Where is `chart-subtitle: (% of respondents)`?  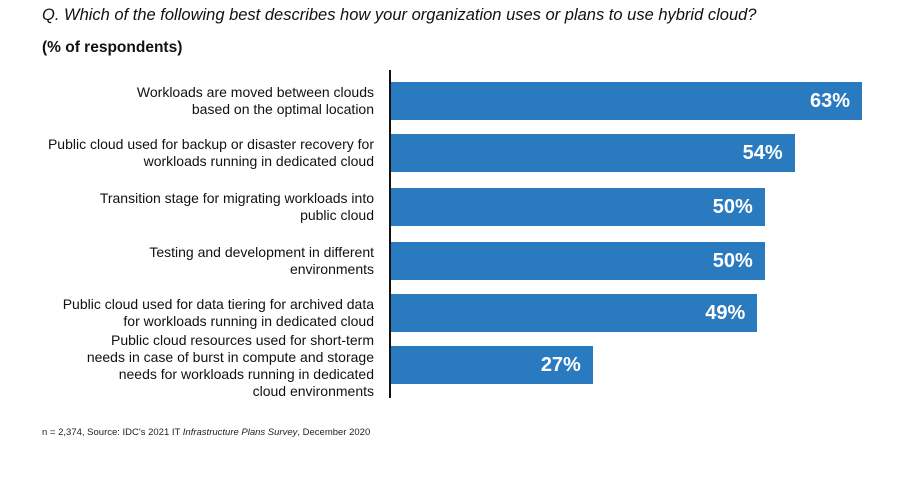
chart-subtitle: (% of respondents) is located at coordinates (112, 47).